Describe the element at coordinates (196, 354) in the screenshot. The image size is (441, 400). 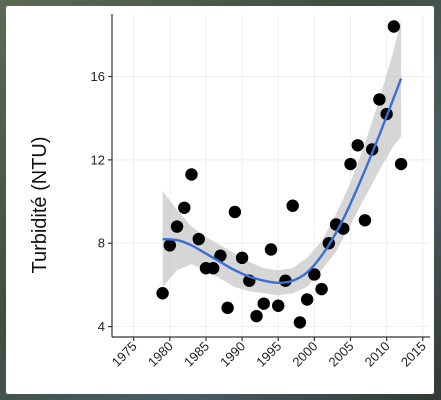
I see `x-tick-label-2: 1985` at that location.